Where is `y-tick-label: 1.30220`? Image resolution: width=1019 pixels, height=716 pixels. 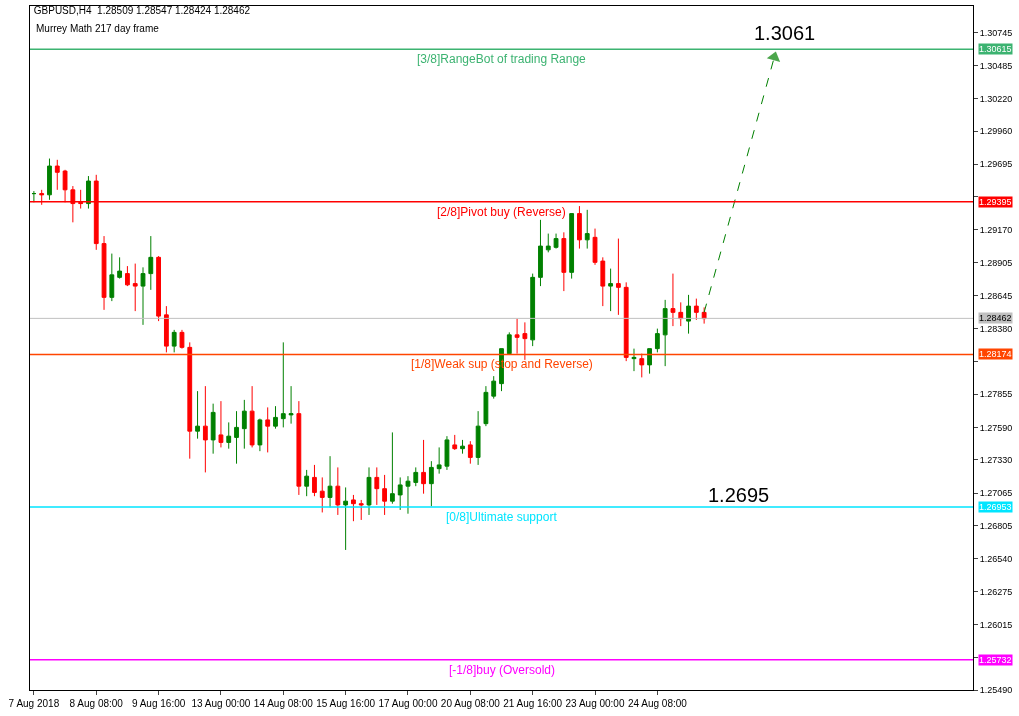 y-tick-label: 1.30220 is located at coordinates (996, 98).